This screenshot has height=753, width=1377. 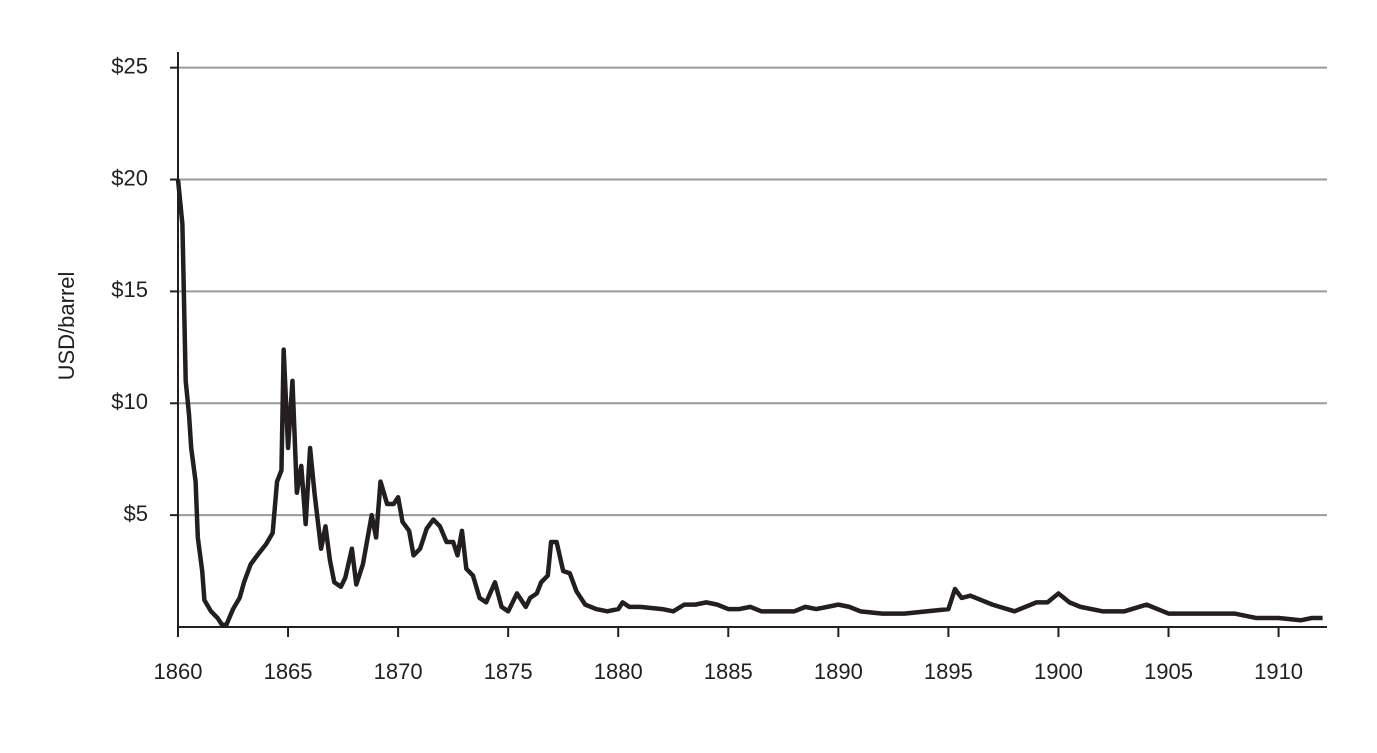 What do you see at coordinates (398, 671) in the screenshot?
I see `x-tick-label: 1870` at bounding box center [398, 671].